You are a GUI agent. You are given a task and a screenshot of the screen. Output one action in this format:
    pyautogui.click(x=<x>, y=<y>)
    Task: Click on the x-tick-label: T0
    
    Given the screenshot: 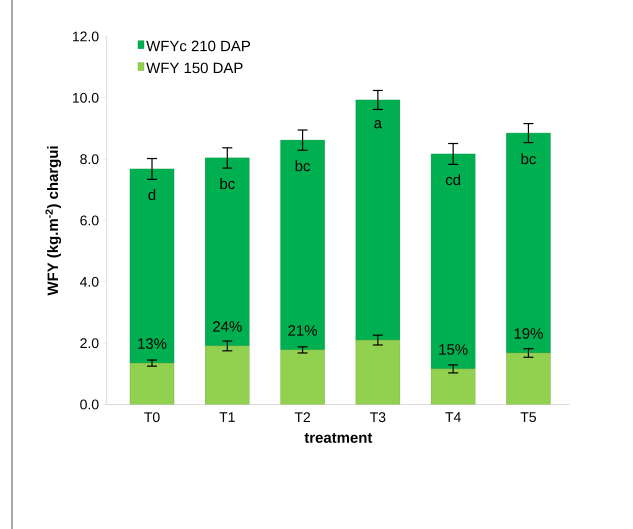 What is the action you would take?
    pyautogui.click(x=152, y=417)
    